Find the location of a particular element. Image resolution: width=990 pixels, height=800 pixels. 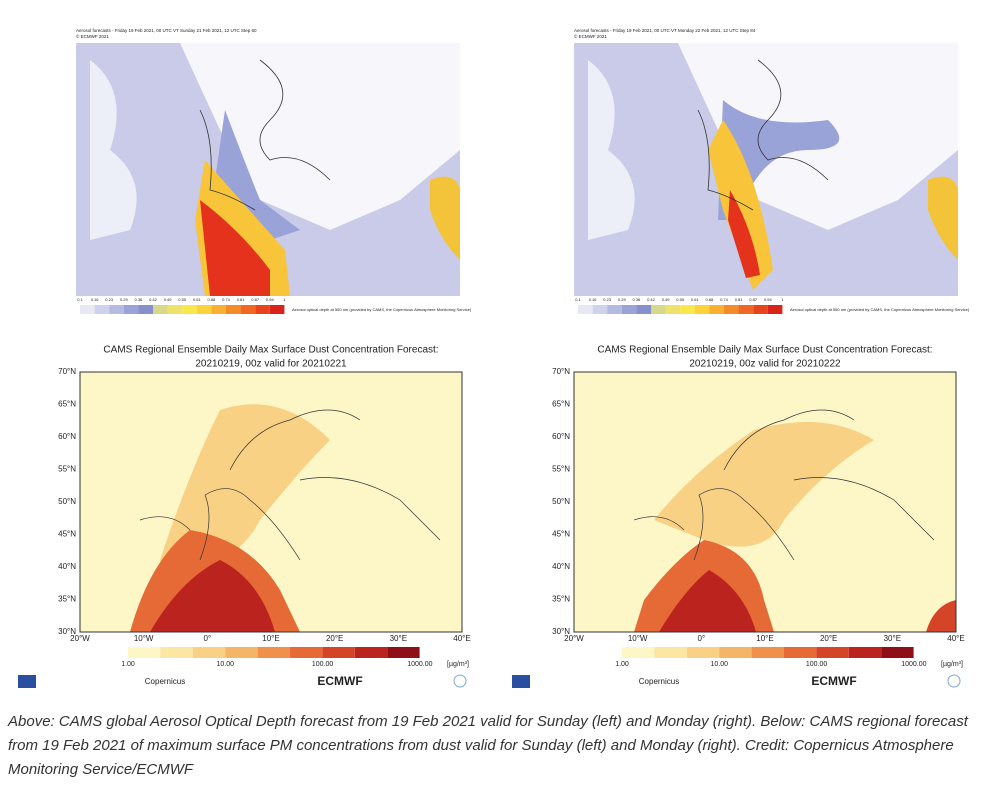

colorbar-tick-label: 1000.00 is located at coordinates (419, 664).